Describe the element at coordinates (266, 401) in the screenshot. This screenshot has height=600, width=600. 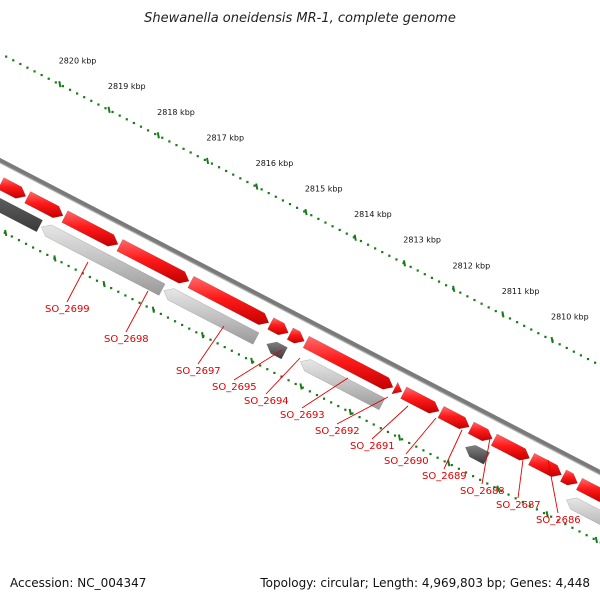
I see `gene-label: SO_2694` at that location.